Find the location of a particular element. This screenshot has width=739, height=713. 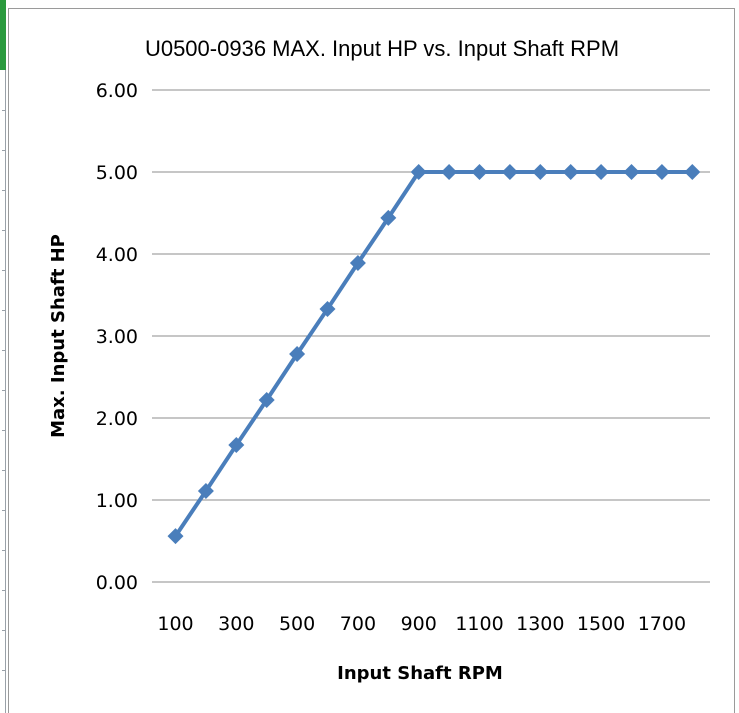

y-axis-ticks: 0.00 1.00 2.00 3.00 4.00 5.00 6.00 is located at coordinates (117, 337).